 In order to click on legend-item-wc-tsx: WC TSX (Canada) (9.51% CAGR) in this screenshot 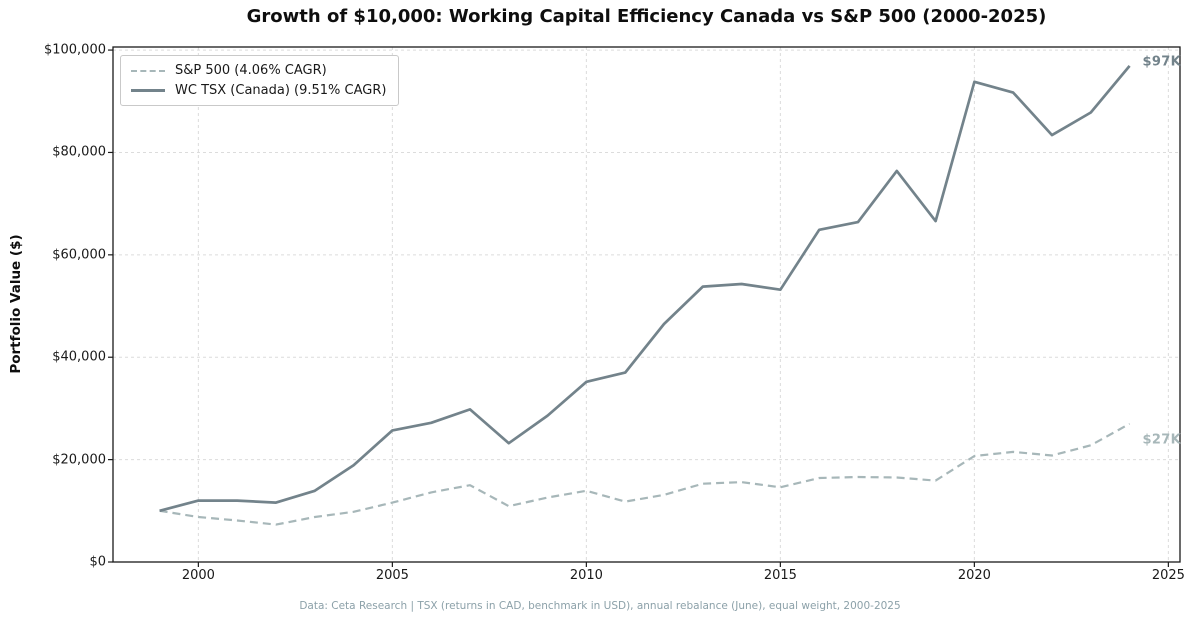, I will do `click(258, 90)`.